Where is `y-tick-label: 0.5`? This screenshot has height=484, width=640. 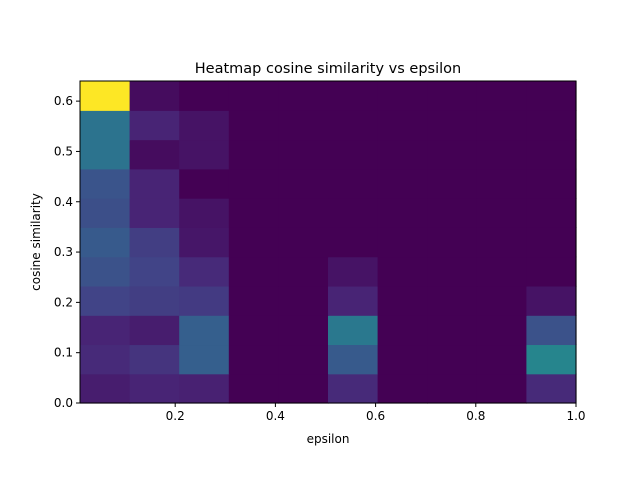
y-tick-label: 0.5 is located at coordinates (63, 151).